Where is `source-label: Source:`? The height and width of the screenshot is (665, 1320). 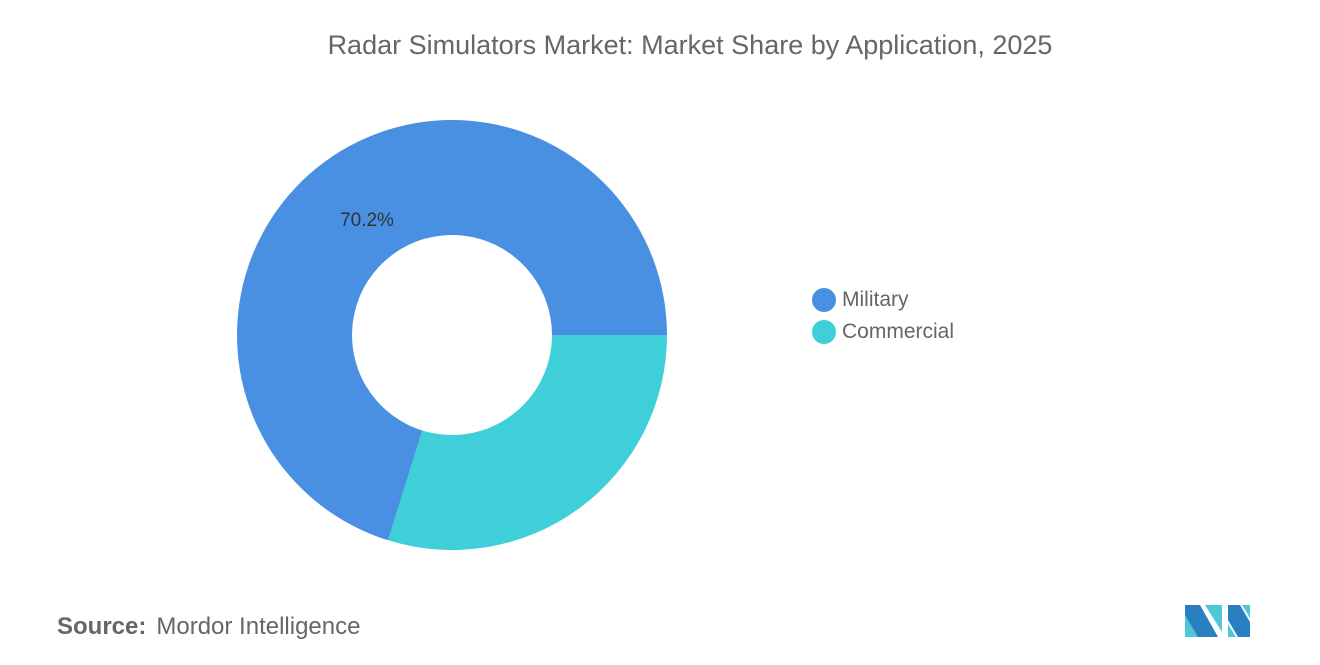
source-label: Source: is located at coordinates (102, 626).